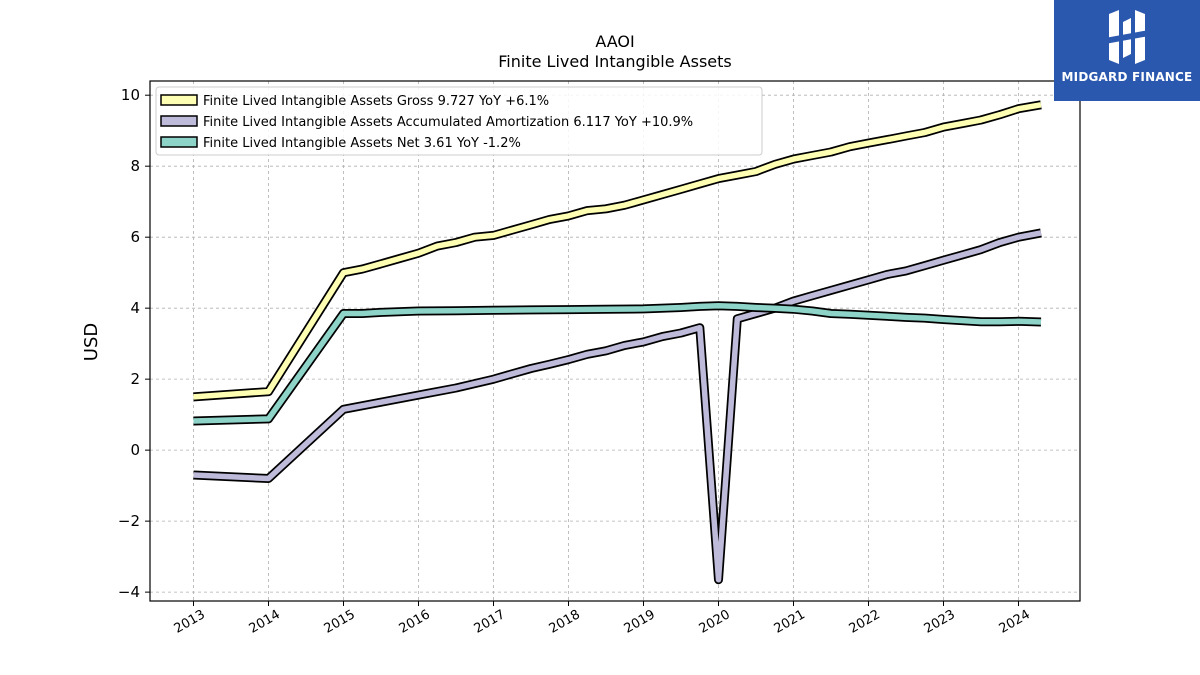  Describe the element at coordinates (129, 521) in the screenshot. I see `y-tick-label: −2` at that location.